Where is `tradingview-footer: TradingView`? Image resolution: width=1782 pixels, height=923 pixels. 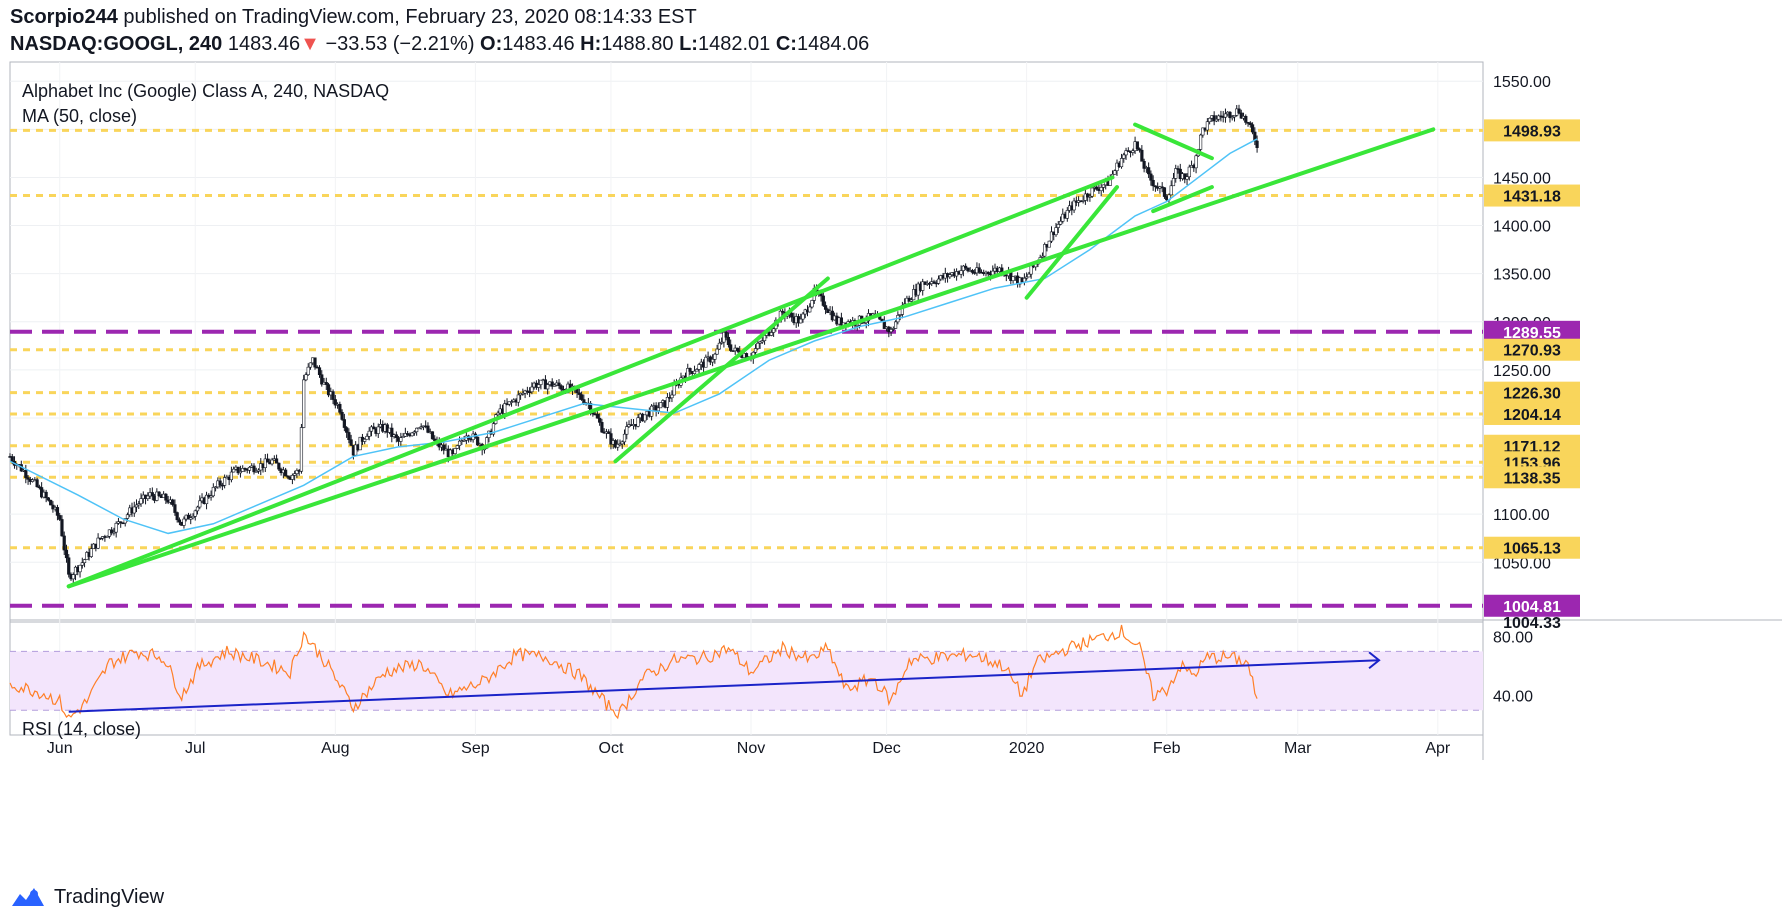 tradingview-footer: TradingView is located at coordinates (87, 897).